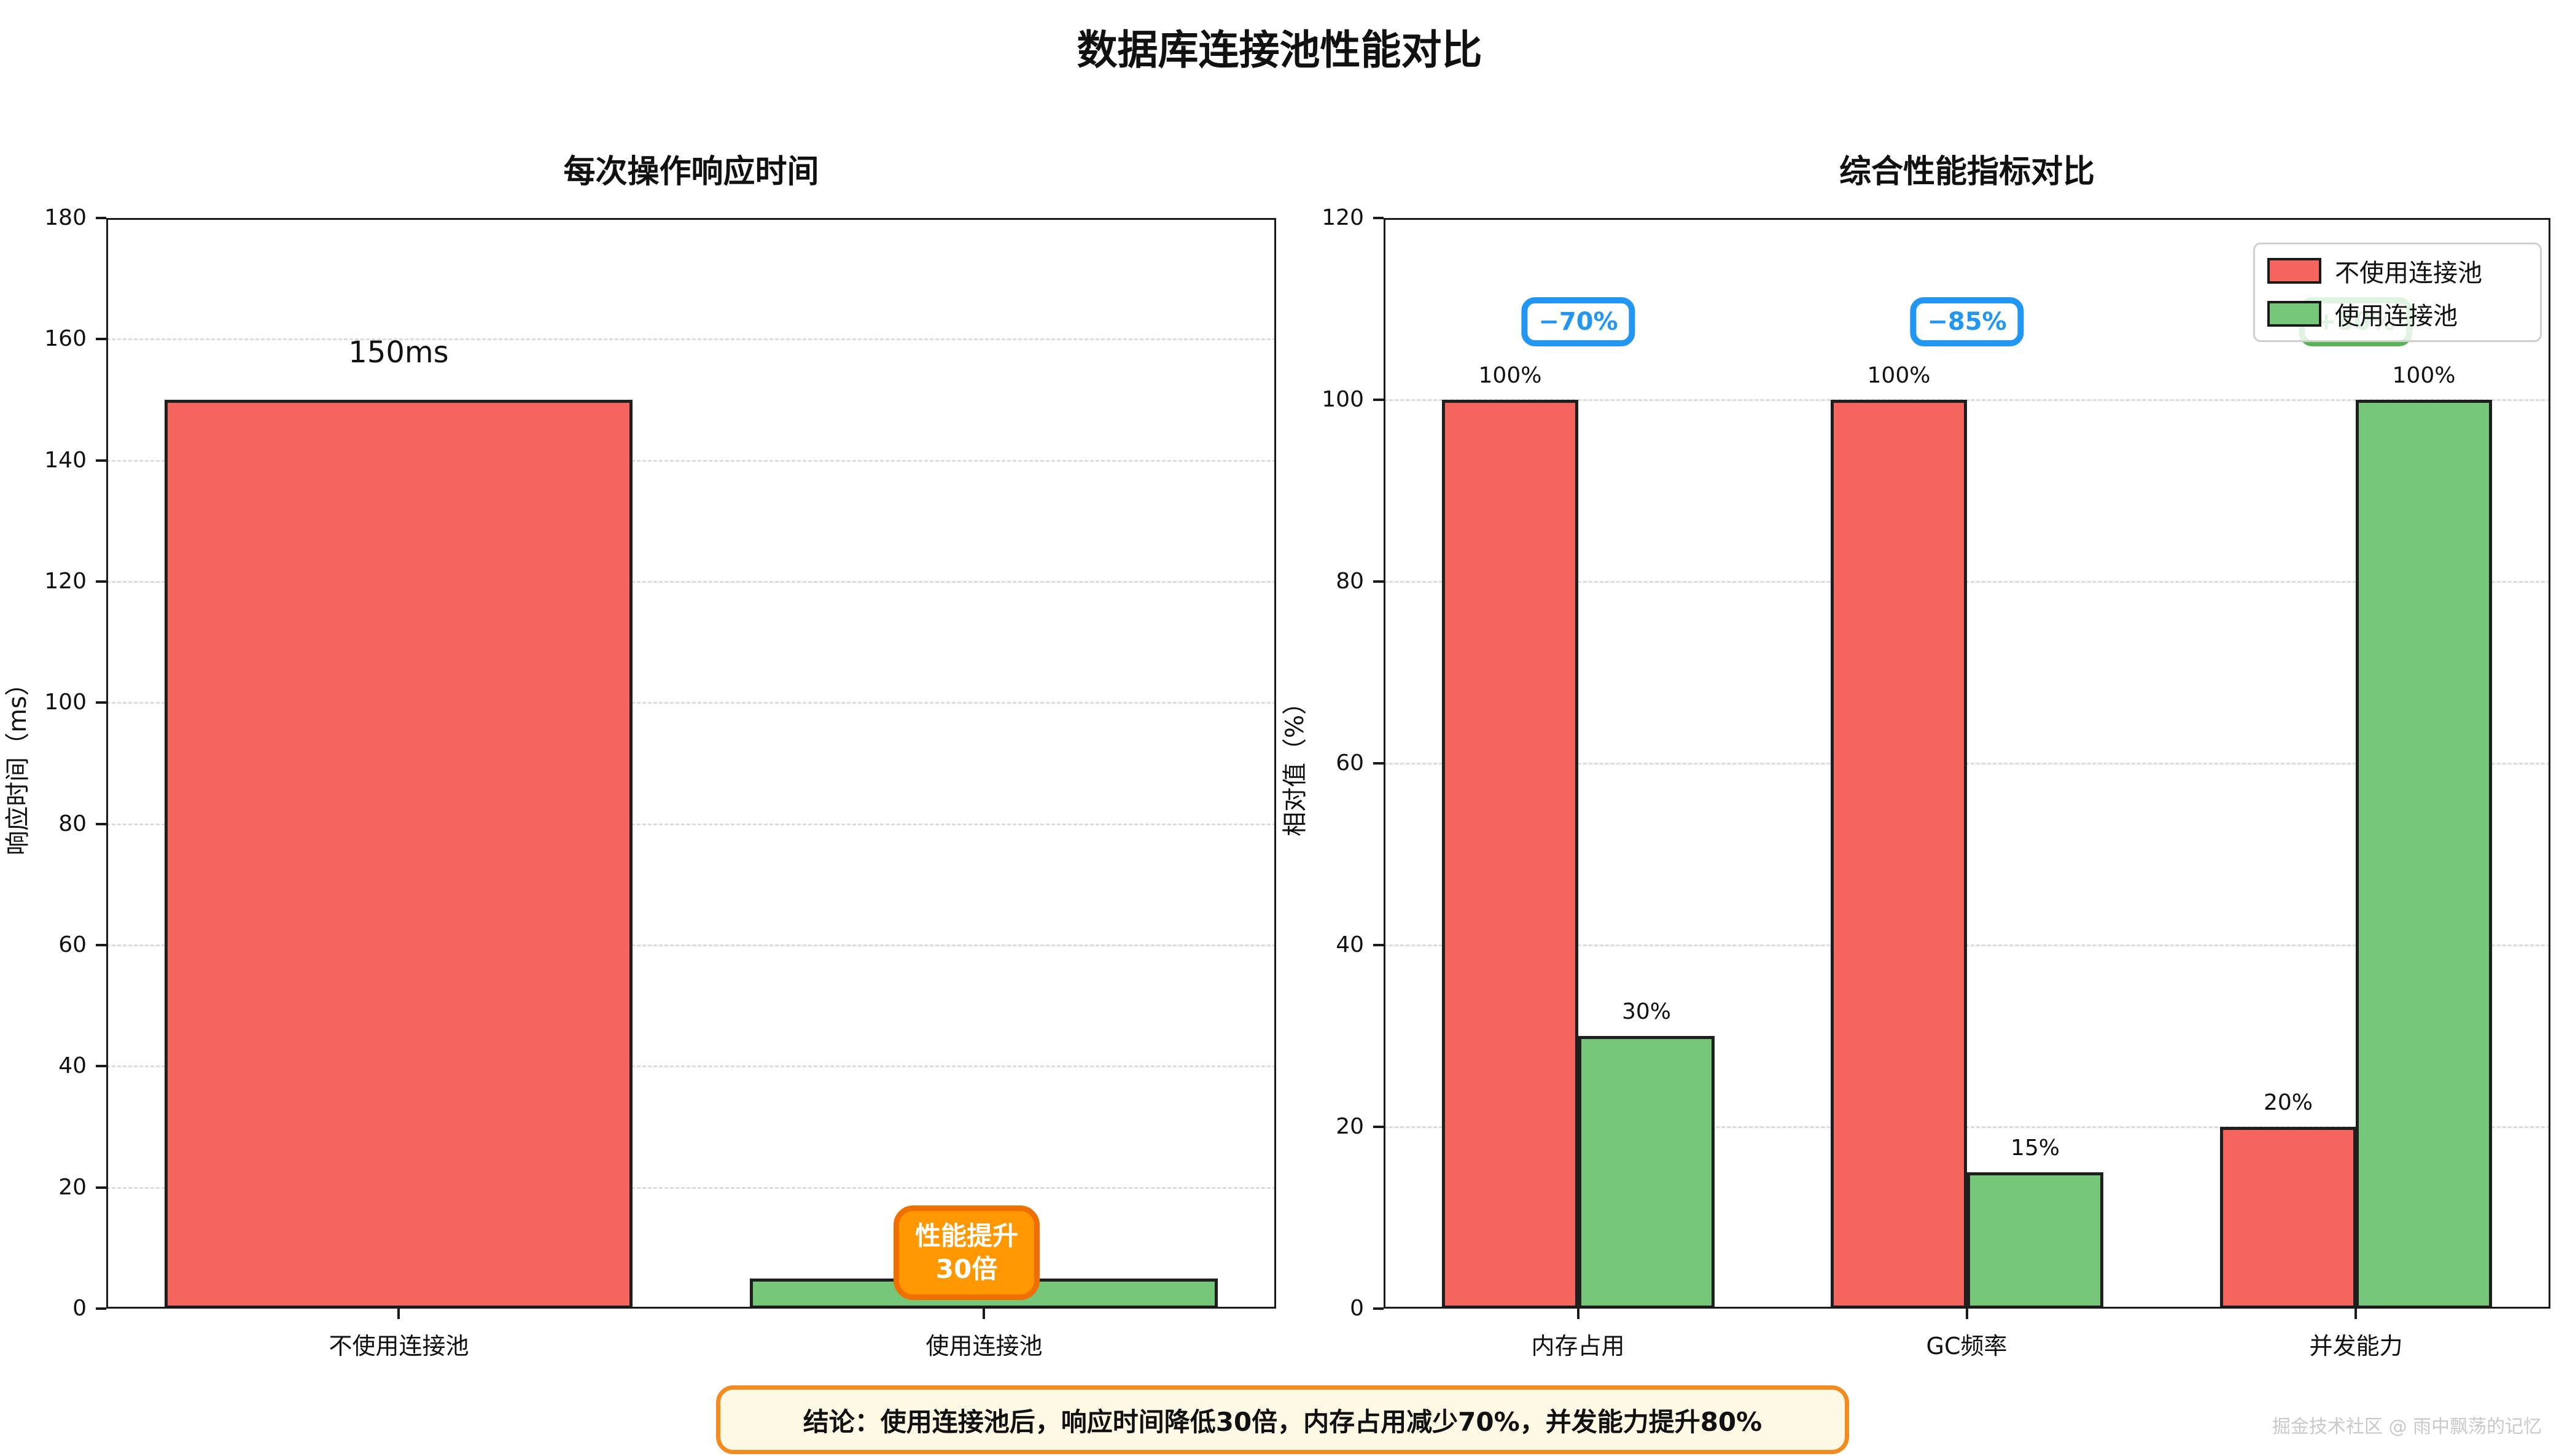 This screenshot has height=1456, width=2559. What do you see at coordinates (65, 217) in the screenshot?
I see `y-tick-label-180: 180` at bounding box center [65, 217].